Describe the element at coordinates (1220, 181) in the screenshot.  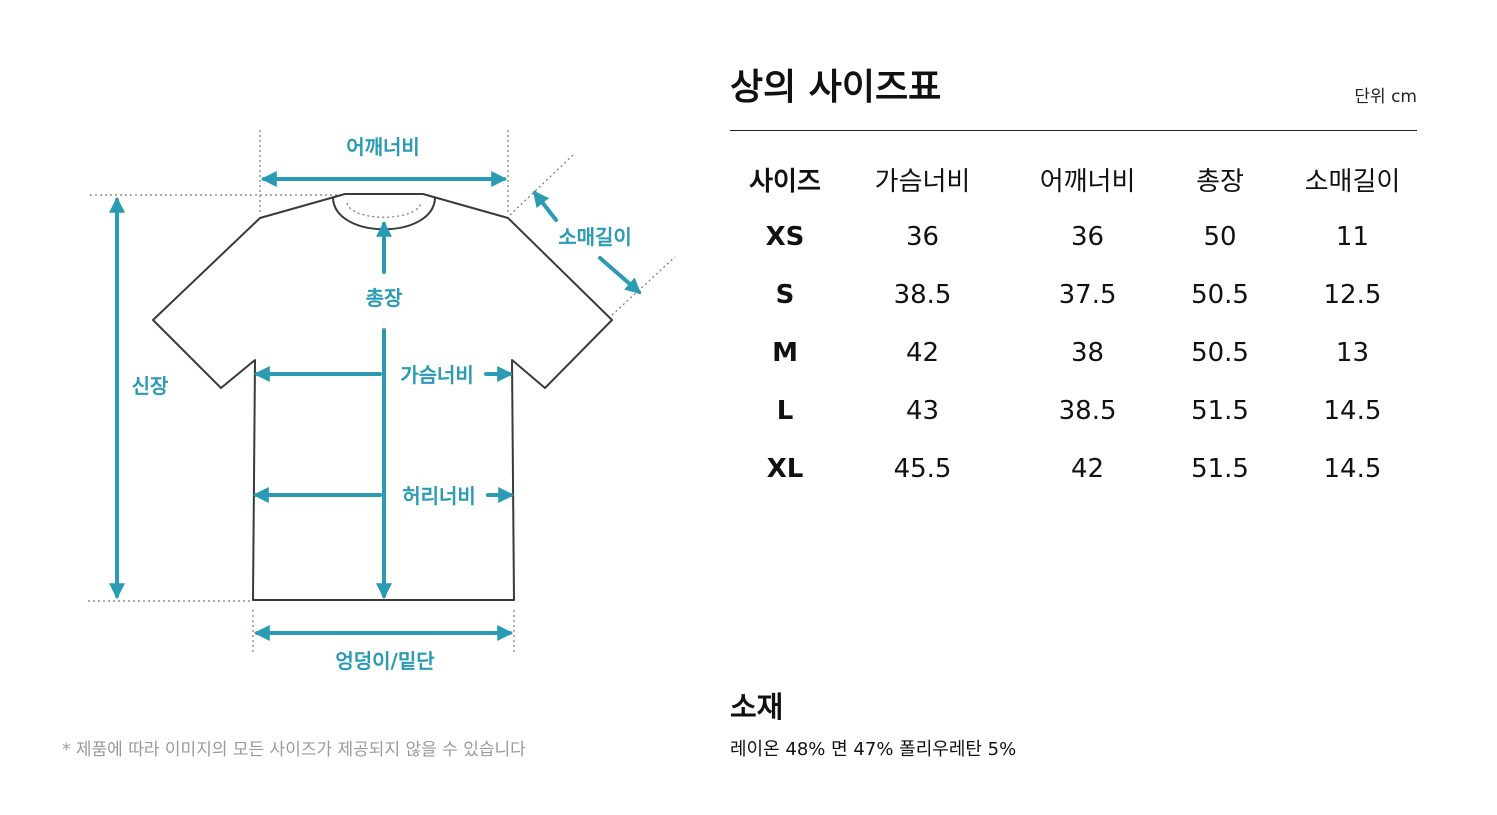
I see `header-length: 총장` at that location.